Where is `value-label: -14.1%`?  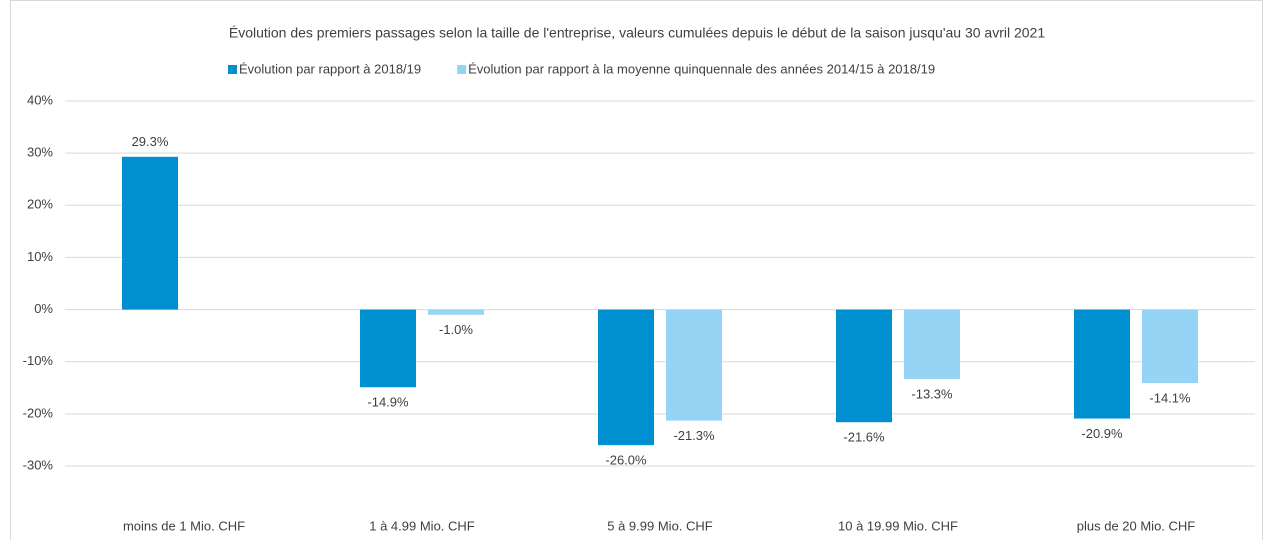 value-label: -14.1% is located at coordinates (1170, 398).